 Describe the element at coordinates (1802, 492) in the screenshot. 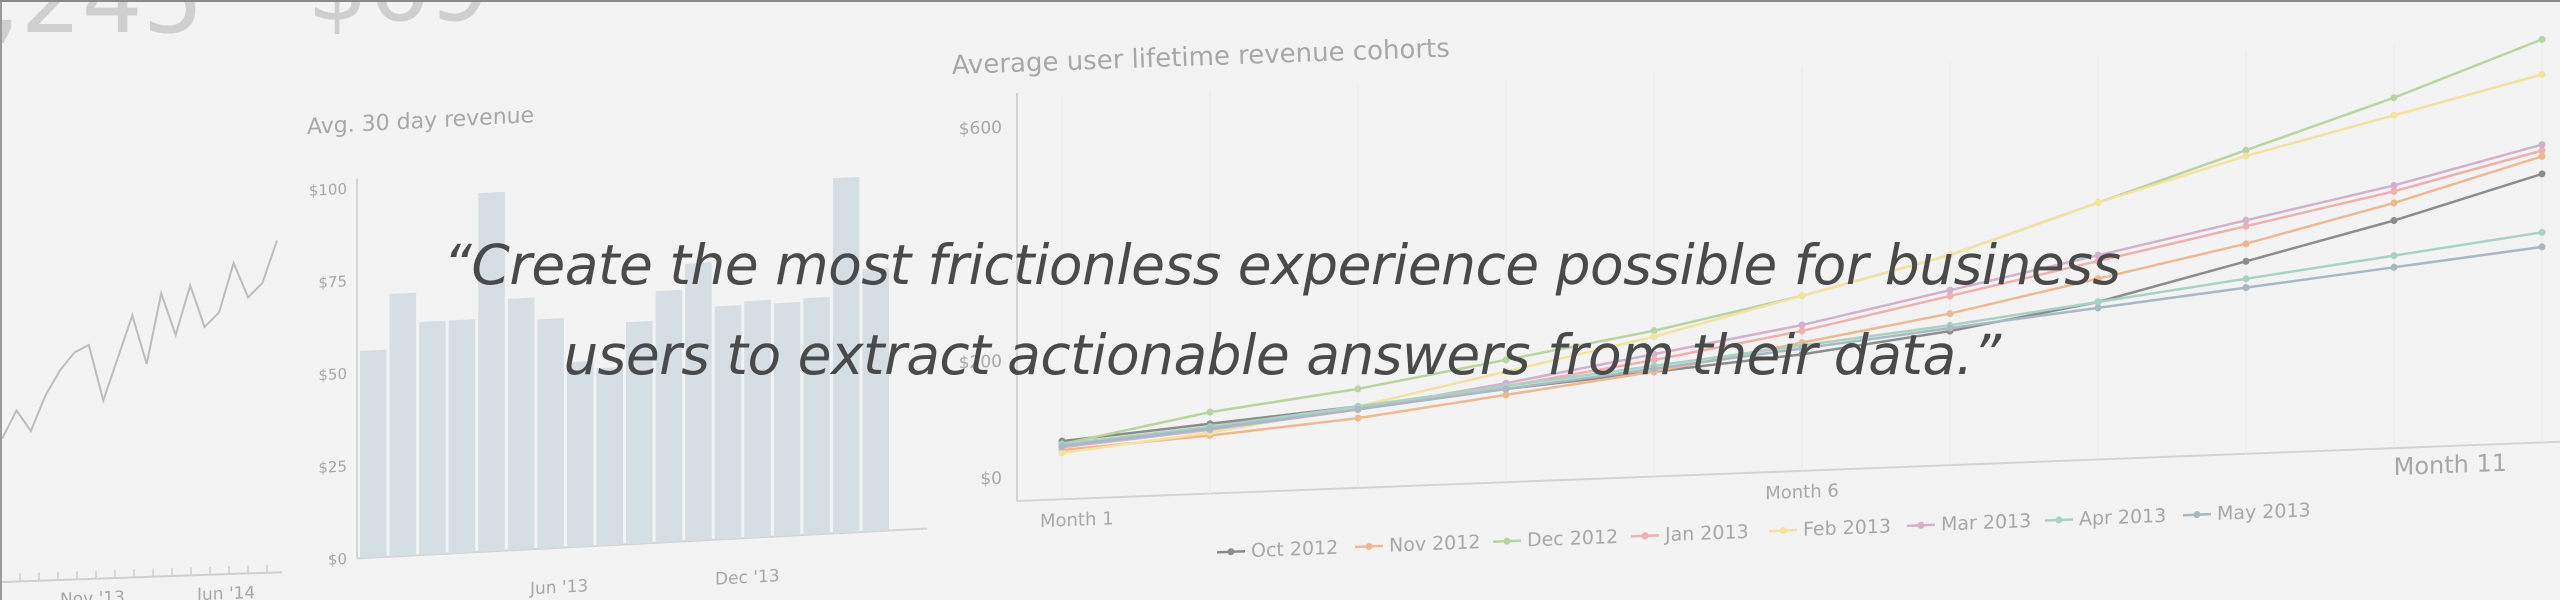

I see `x-tick-label: Month 6` at that location.